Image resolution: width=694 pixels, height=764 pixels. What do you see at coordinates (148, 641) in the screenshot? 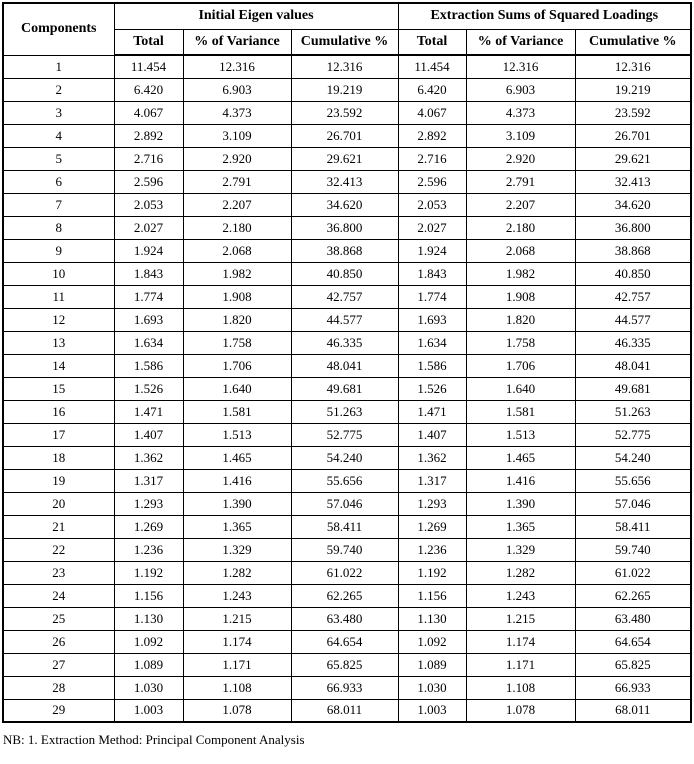
I see `initial-total-cell: 1.092` at bounding box center [148, 641].